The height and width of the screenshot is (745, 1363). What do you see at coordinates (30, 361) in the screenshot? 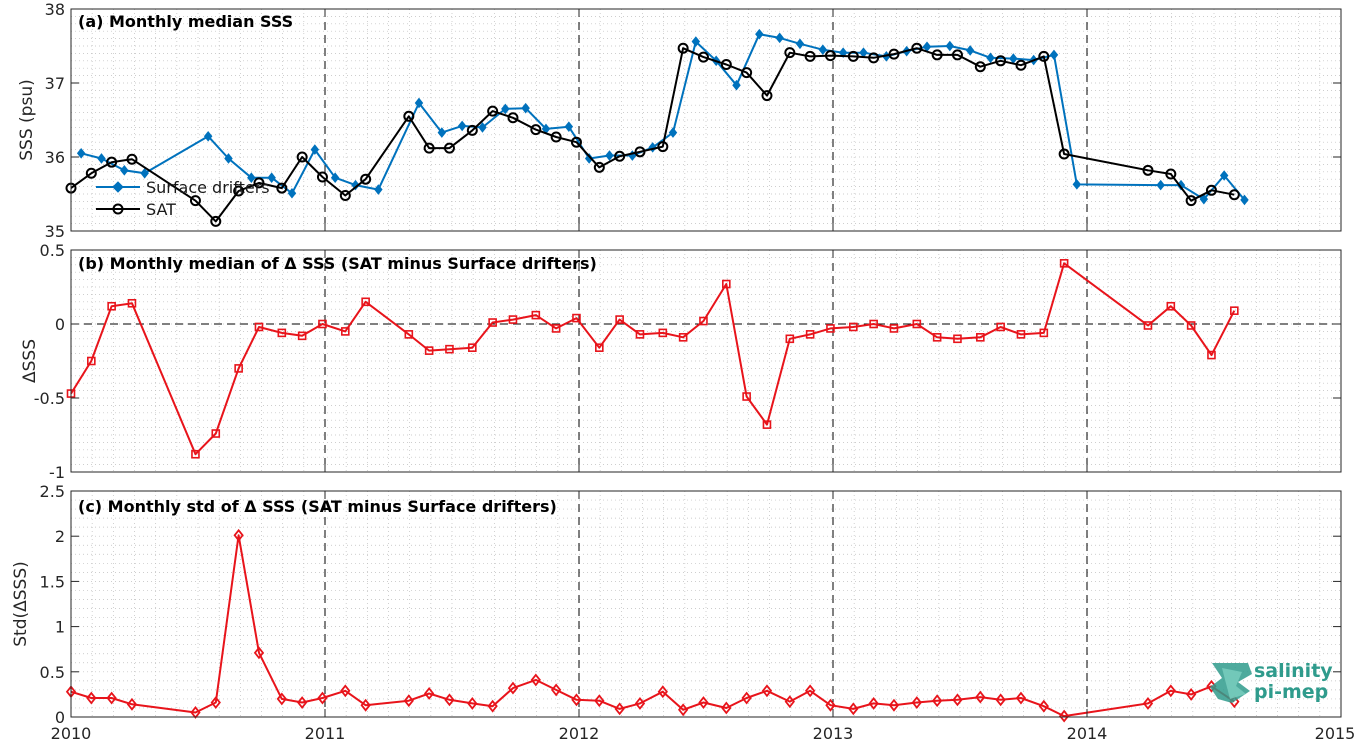
I see `panel-b-ylabel: ΔSSS` at bounding box center [30, 361].